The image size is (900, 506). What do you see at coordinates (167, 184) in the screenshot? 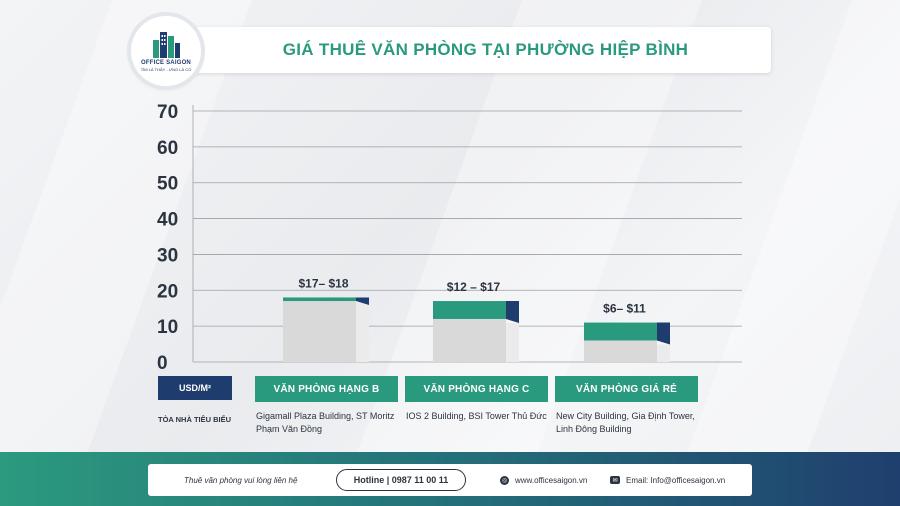
I see `y-tick-label: 50` at bounding box center [167, 184].